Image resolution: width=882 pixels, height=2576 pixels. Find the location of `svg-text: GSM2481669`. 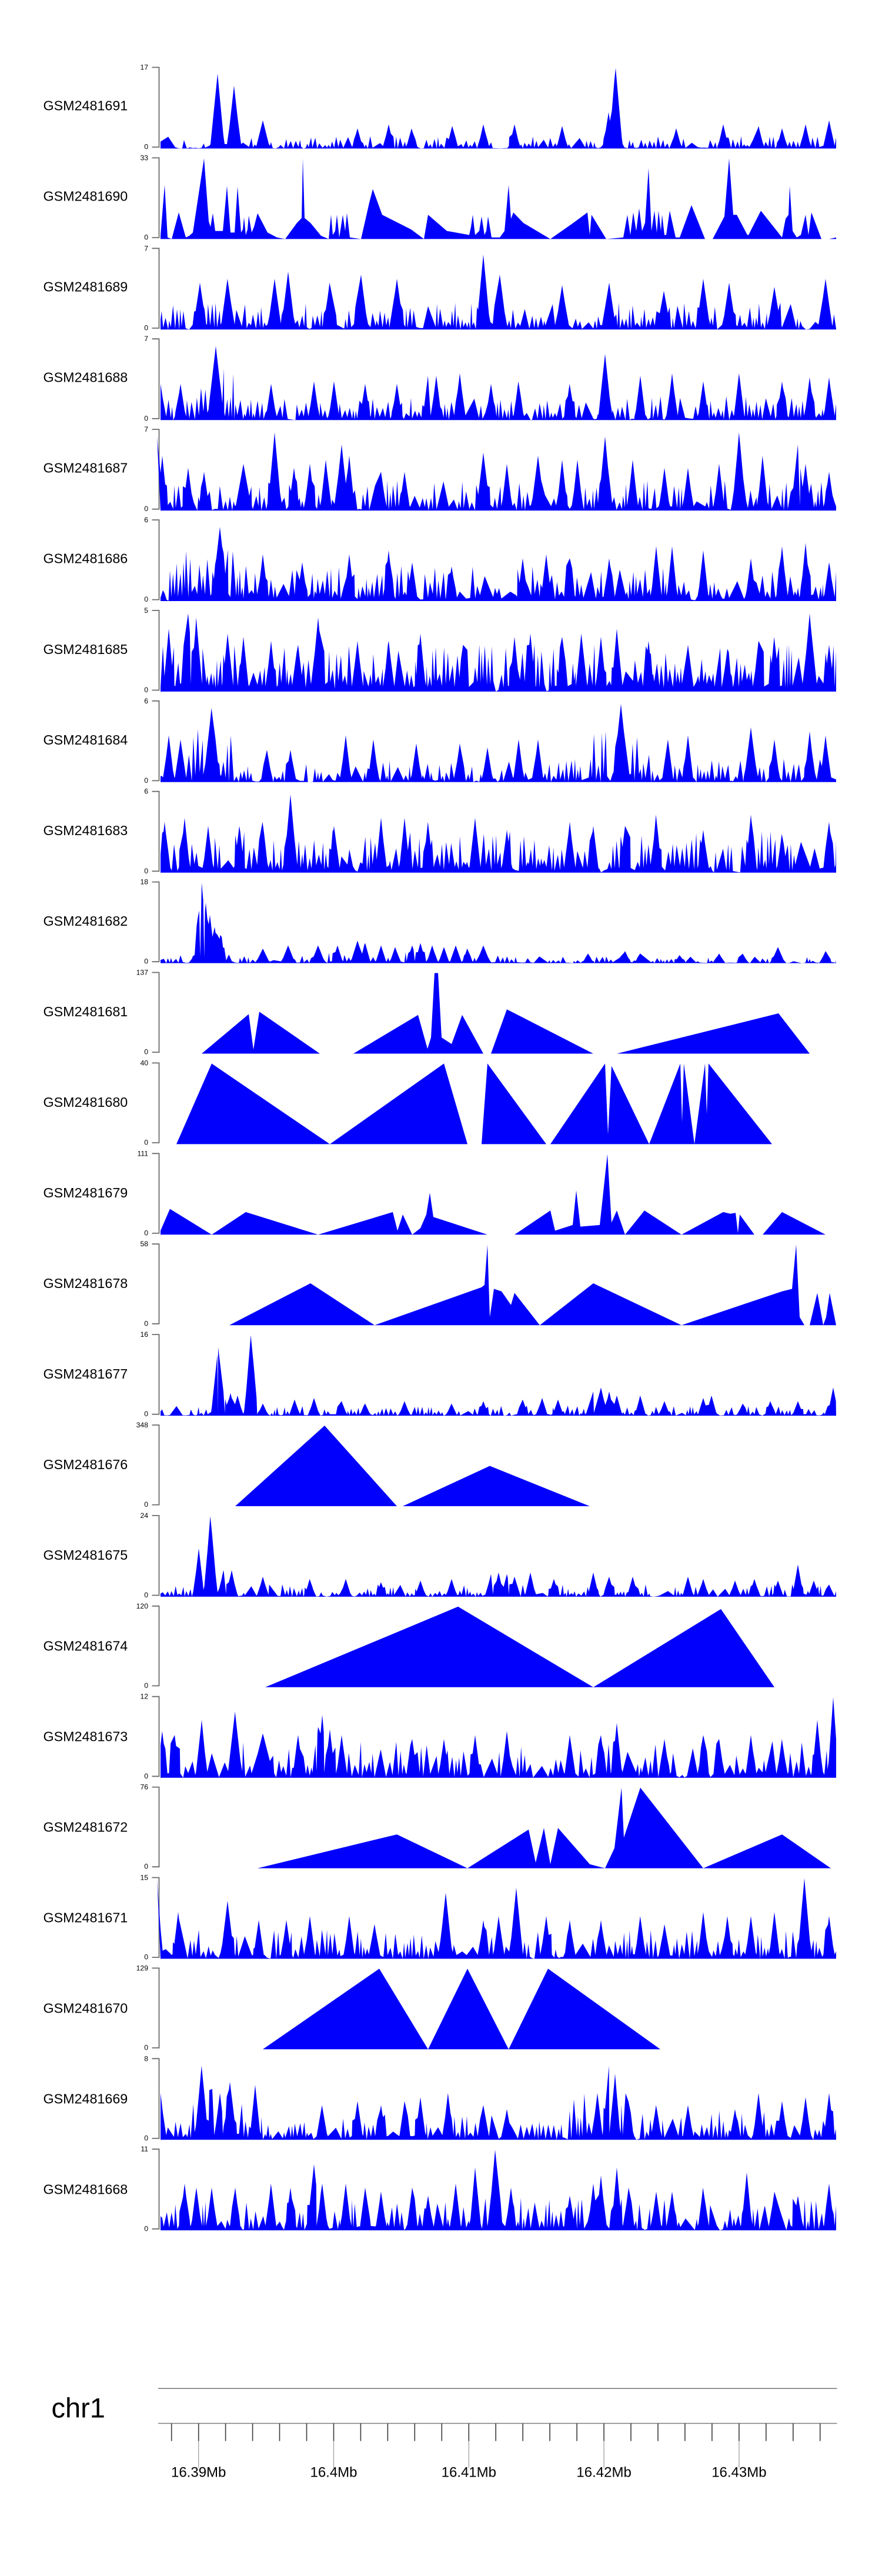

svg-text: GSM2481669 is located at coordinates (86, 2099).